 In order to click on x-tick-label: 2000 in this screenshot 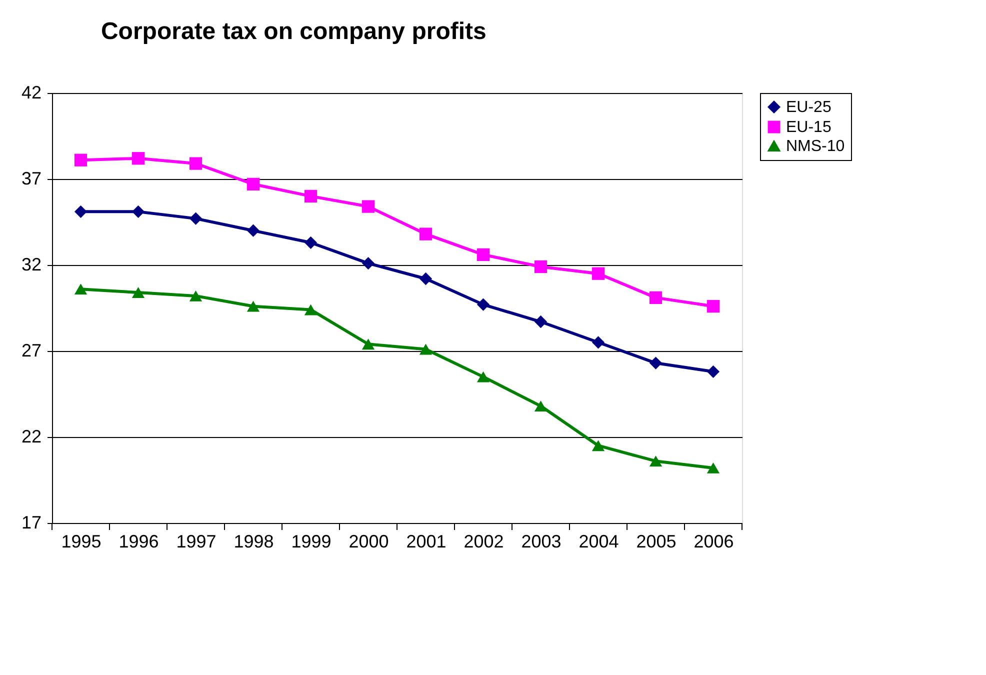, I will do `click(368, 542)`.